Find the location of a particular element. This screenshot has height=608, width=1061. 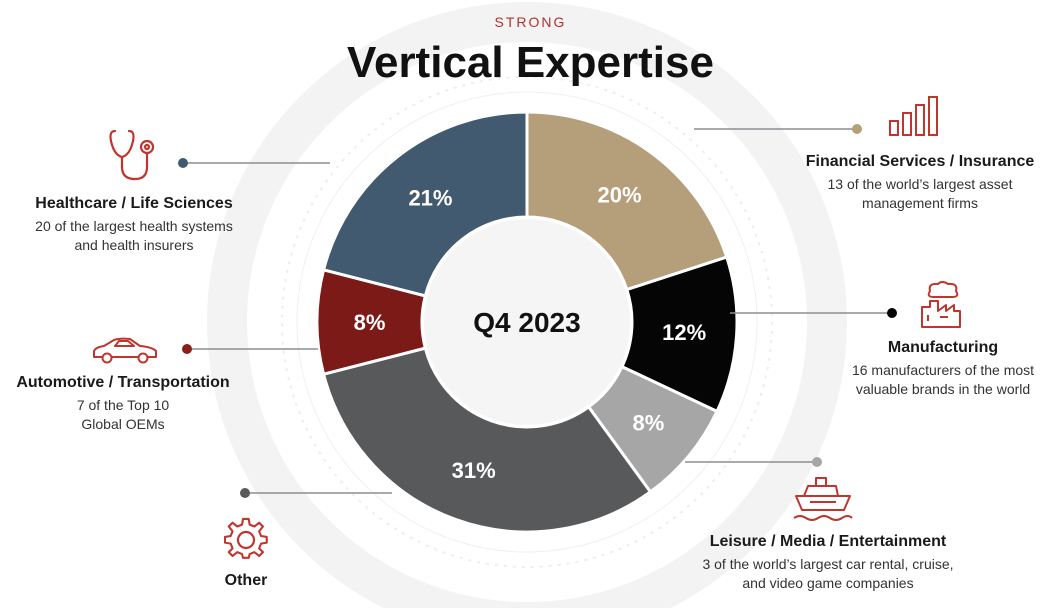

desc-line: 7 of the Top 10 is located at coordinates (123, 405).